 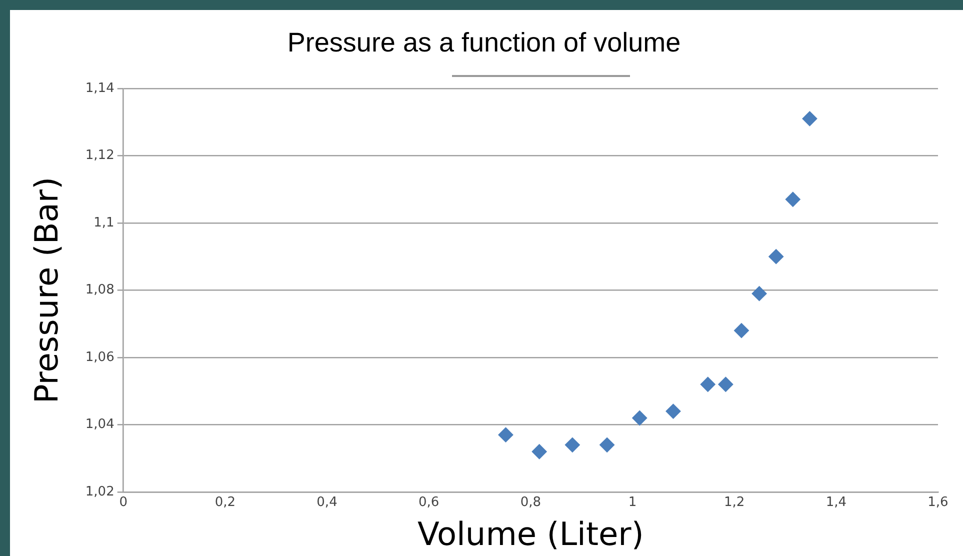 What do you see at coordinates (327, 502) in the screenshot?
I see `x-tick-label: 0,4` at bounding box center [327, 502].